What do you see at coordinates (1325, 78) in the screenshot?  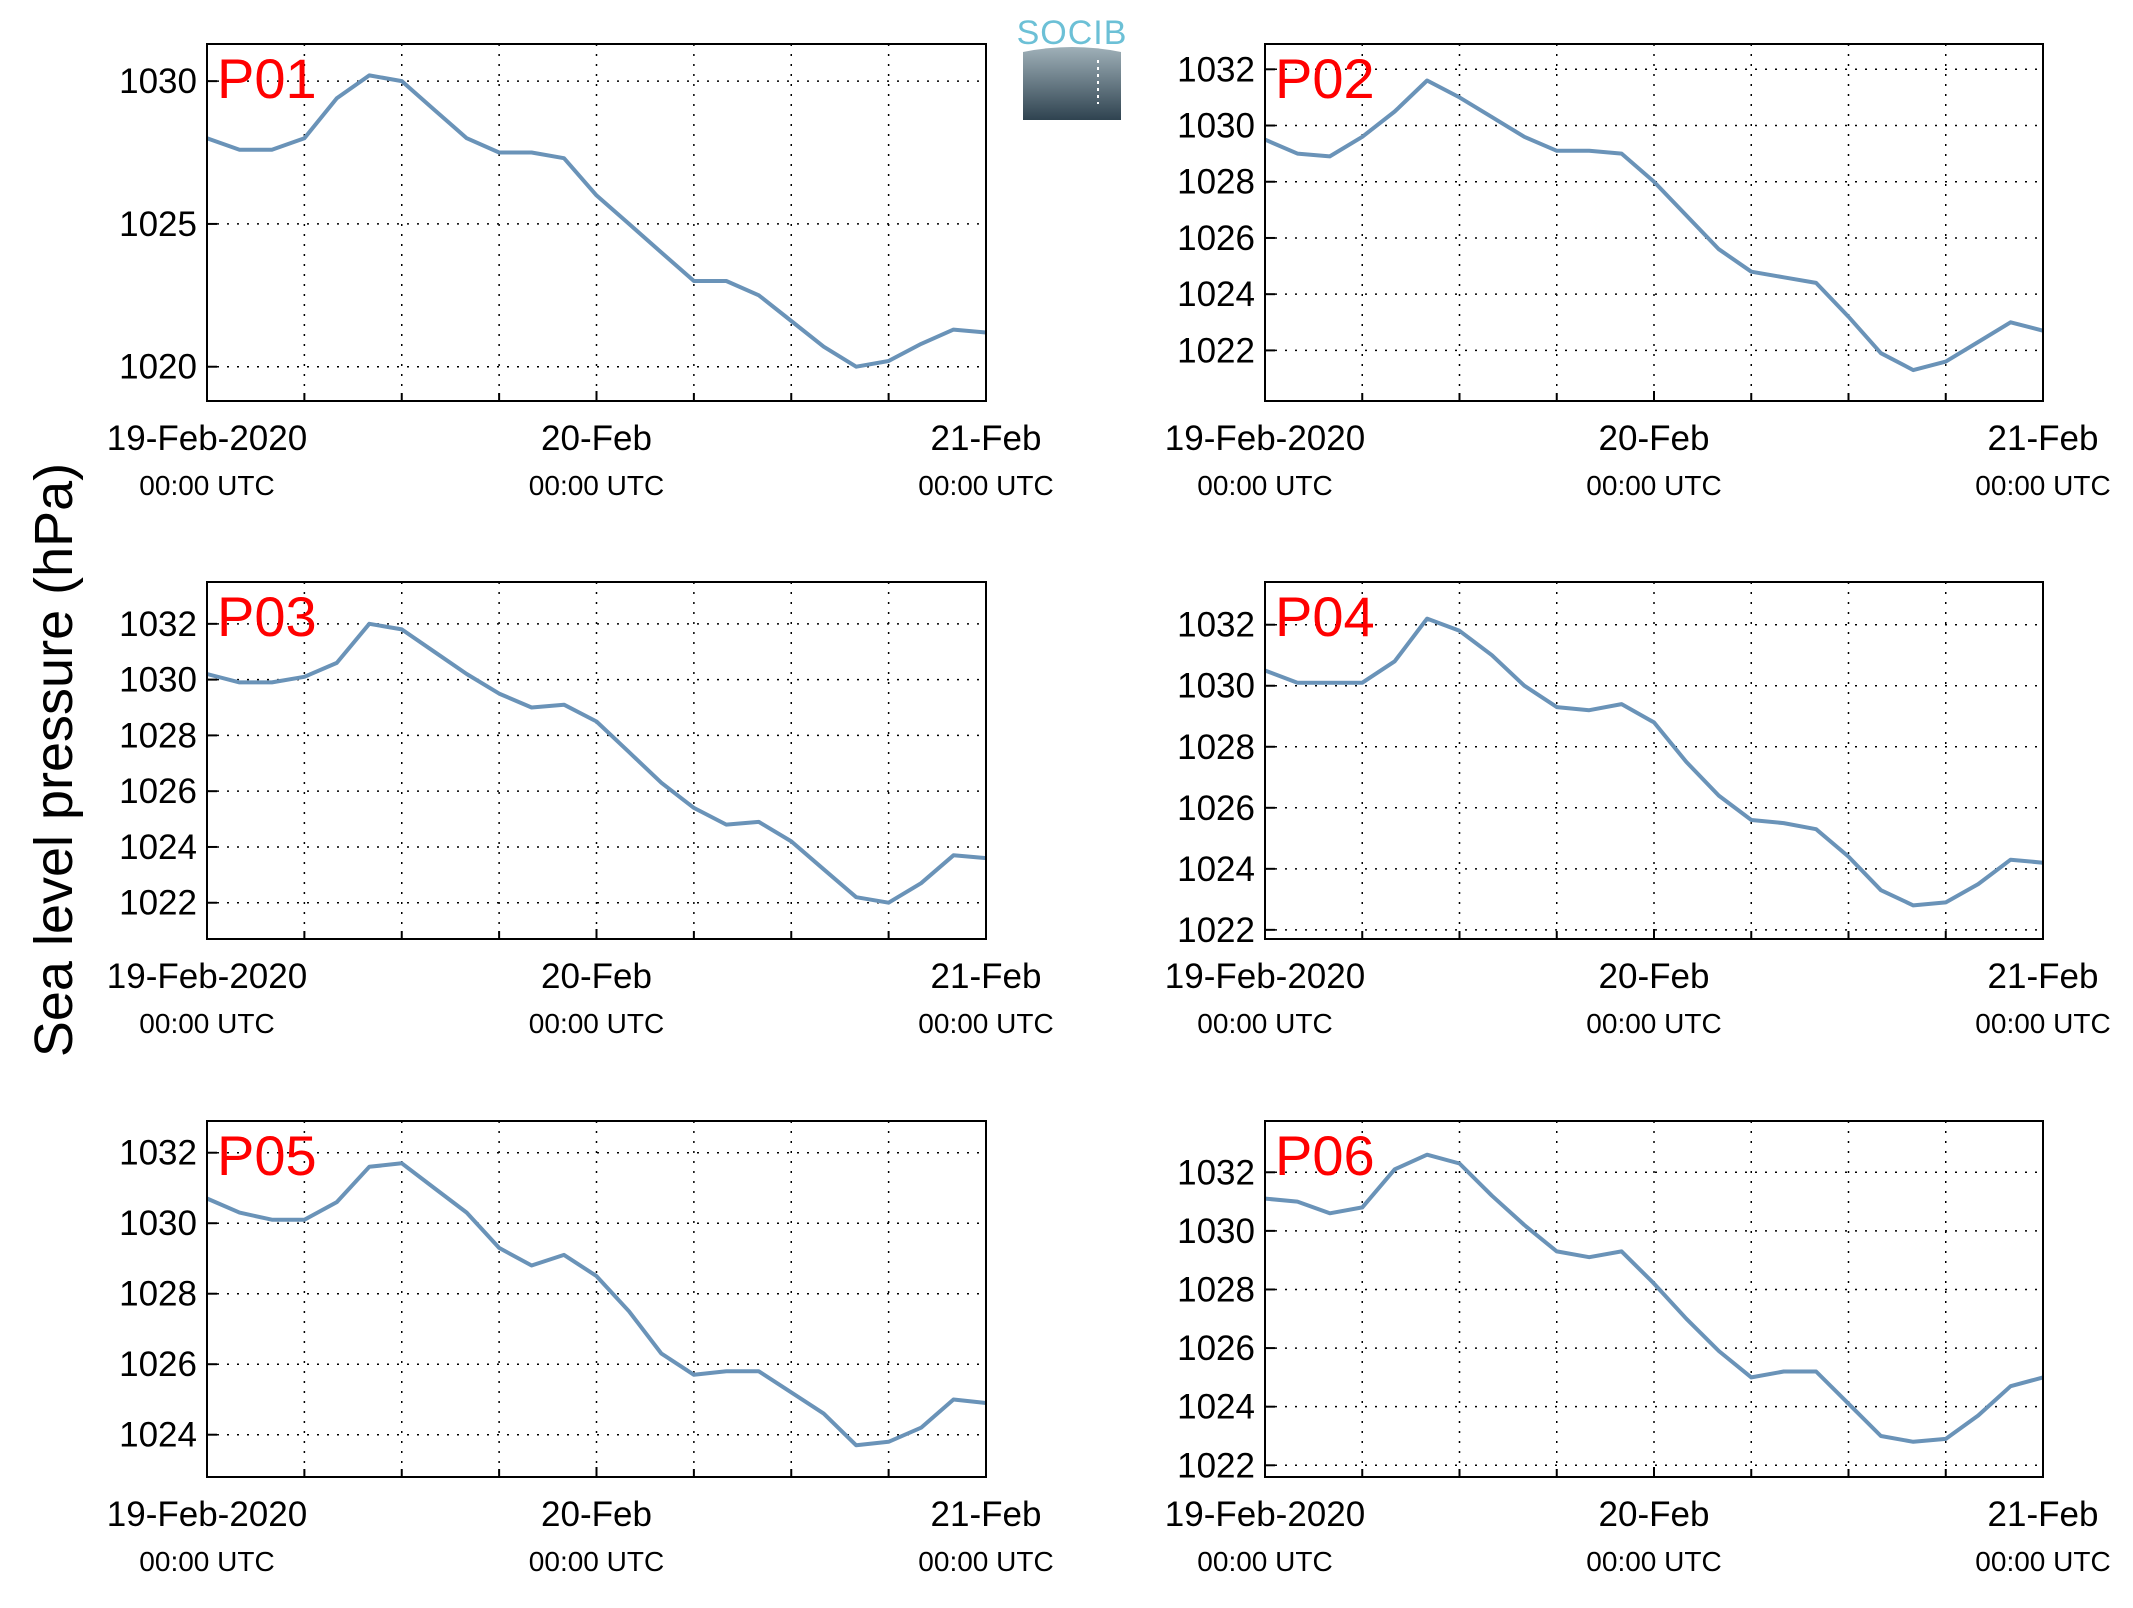 I see `panel-title: P02` at bounding box center [1325, 78].